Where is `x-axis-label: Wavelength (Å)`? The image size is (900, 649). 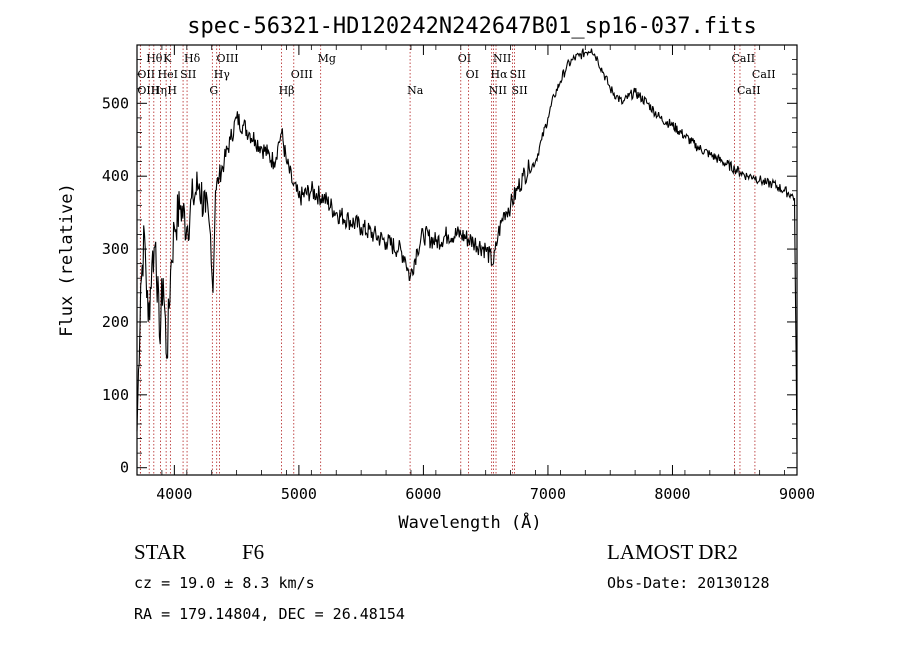 x-axis-label: Wavelength (Å) is located at coordinates (469, 522).